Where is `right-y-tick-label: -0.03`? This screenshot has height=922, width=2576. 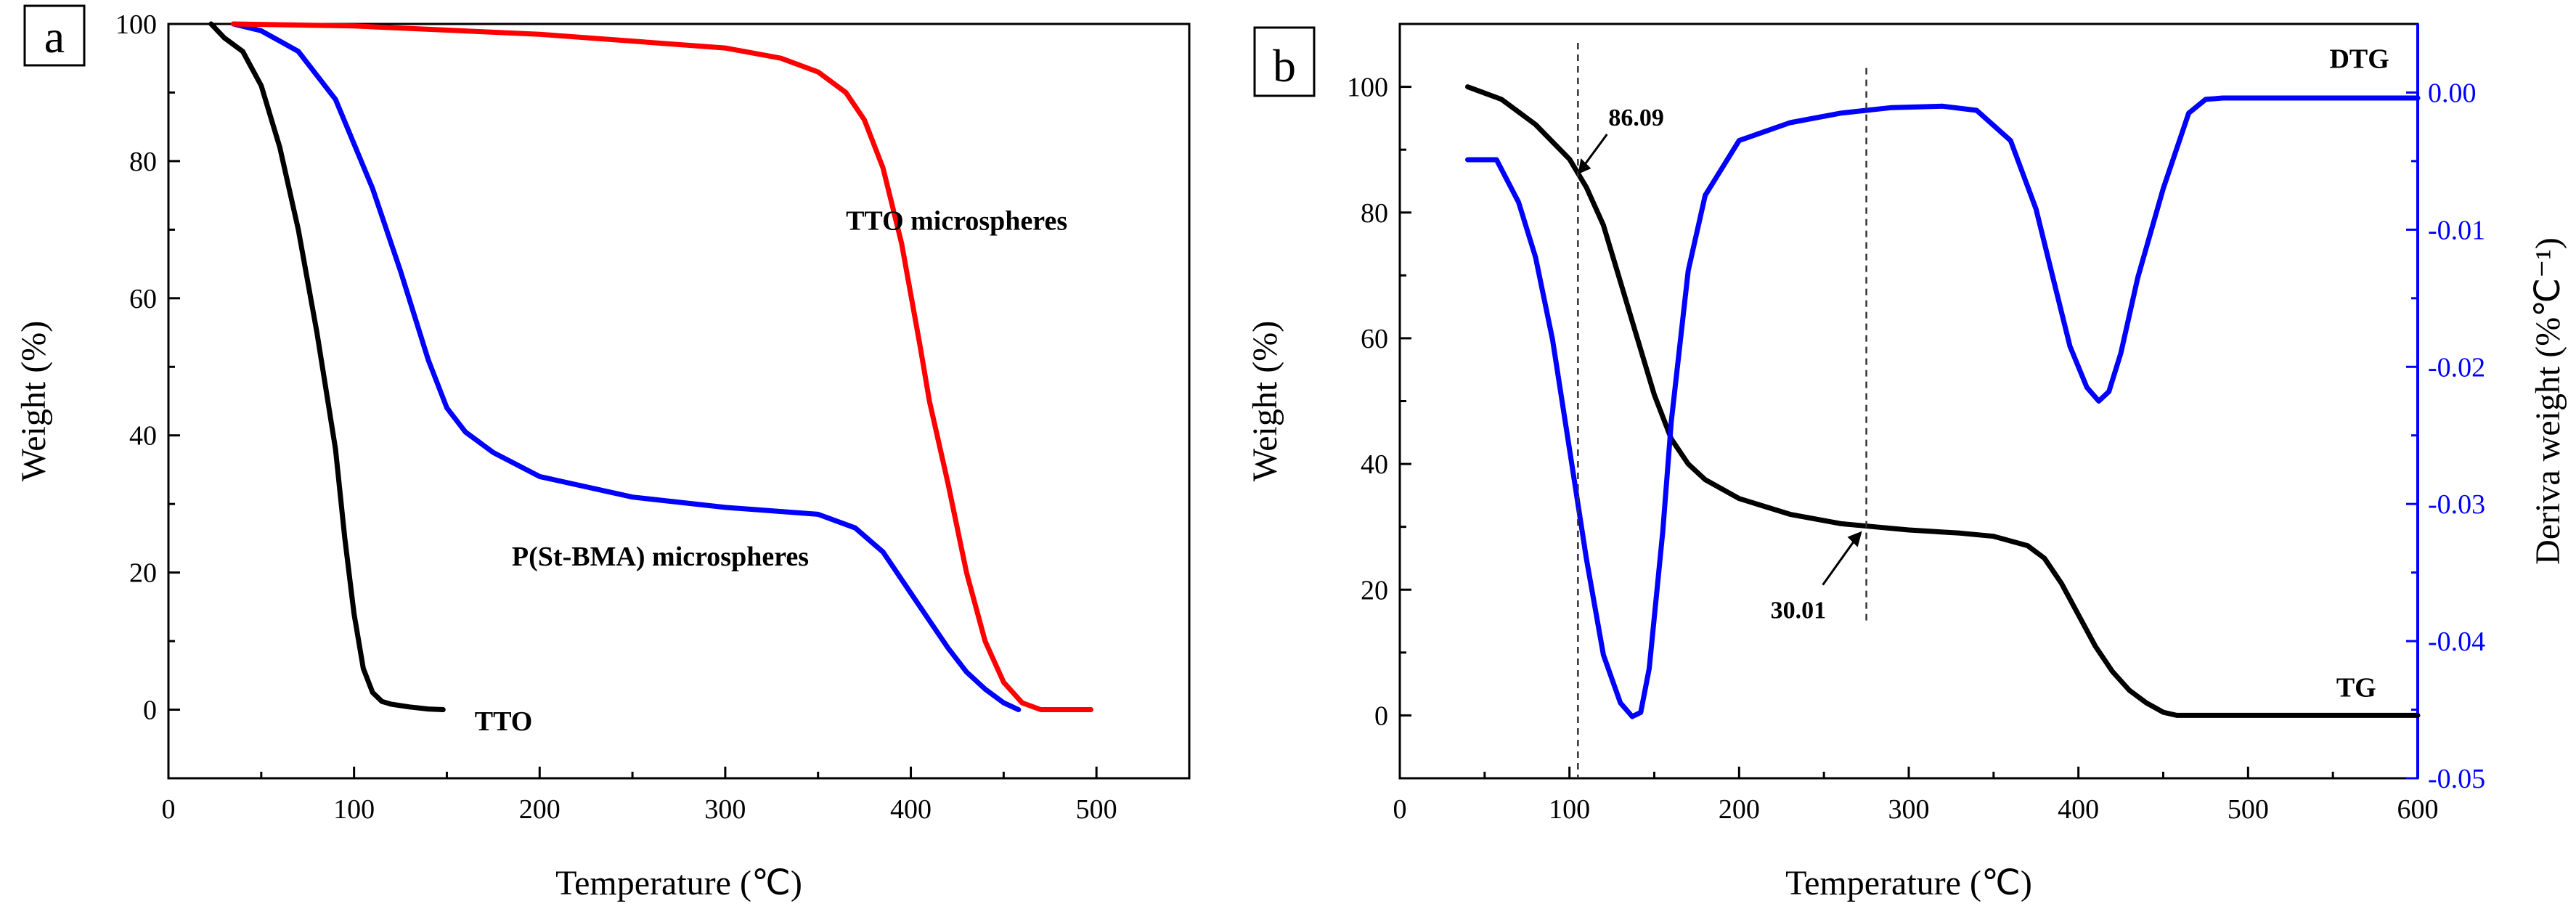
right-y-tick-label: -0.03 is located at coordinates (2456, 504).